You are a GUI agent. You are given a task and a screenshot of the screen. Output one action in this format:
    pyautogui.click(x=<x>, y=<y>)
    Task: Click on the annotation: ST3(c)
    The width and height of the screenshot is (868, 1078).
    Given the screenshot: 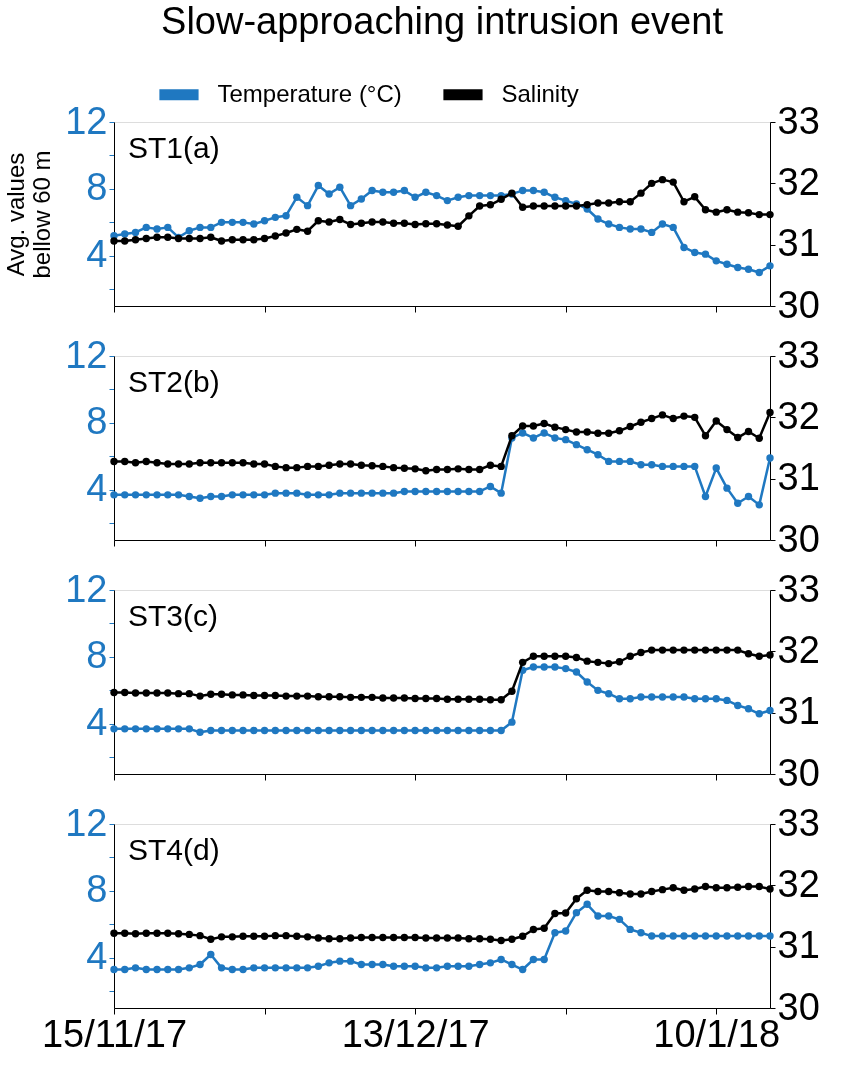 What is the action you would take?
    pyautogui.click(x=173, y=615)
    